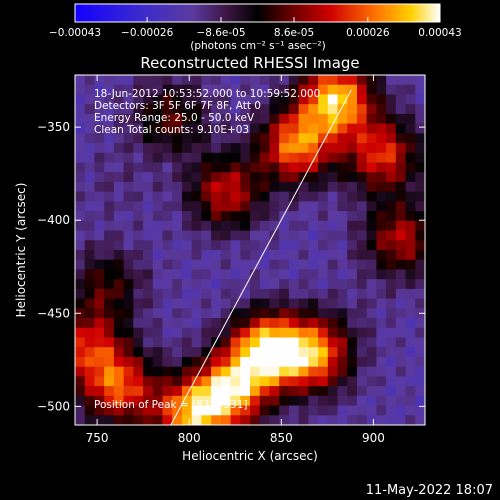 The height and width of the screenshot is (500, 500). What do you see at coordinates (220, 33) in the screenshot?
I see `colorbar-tick-label: −8.6e-05` at bounding box center [220, 33].